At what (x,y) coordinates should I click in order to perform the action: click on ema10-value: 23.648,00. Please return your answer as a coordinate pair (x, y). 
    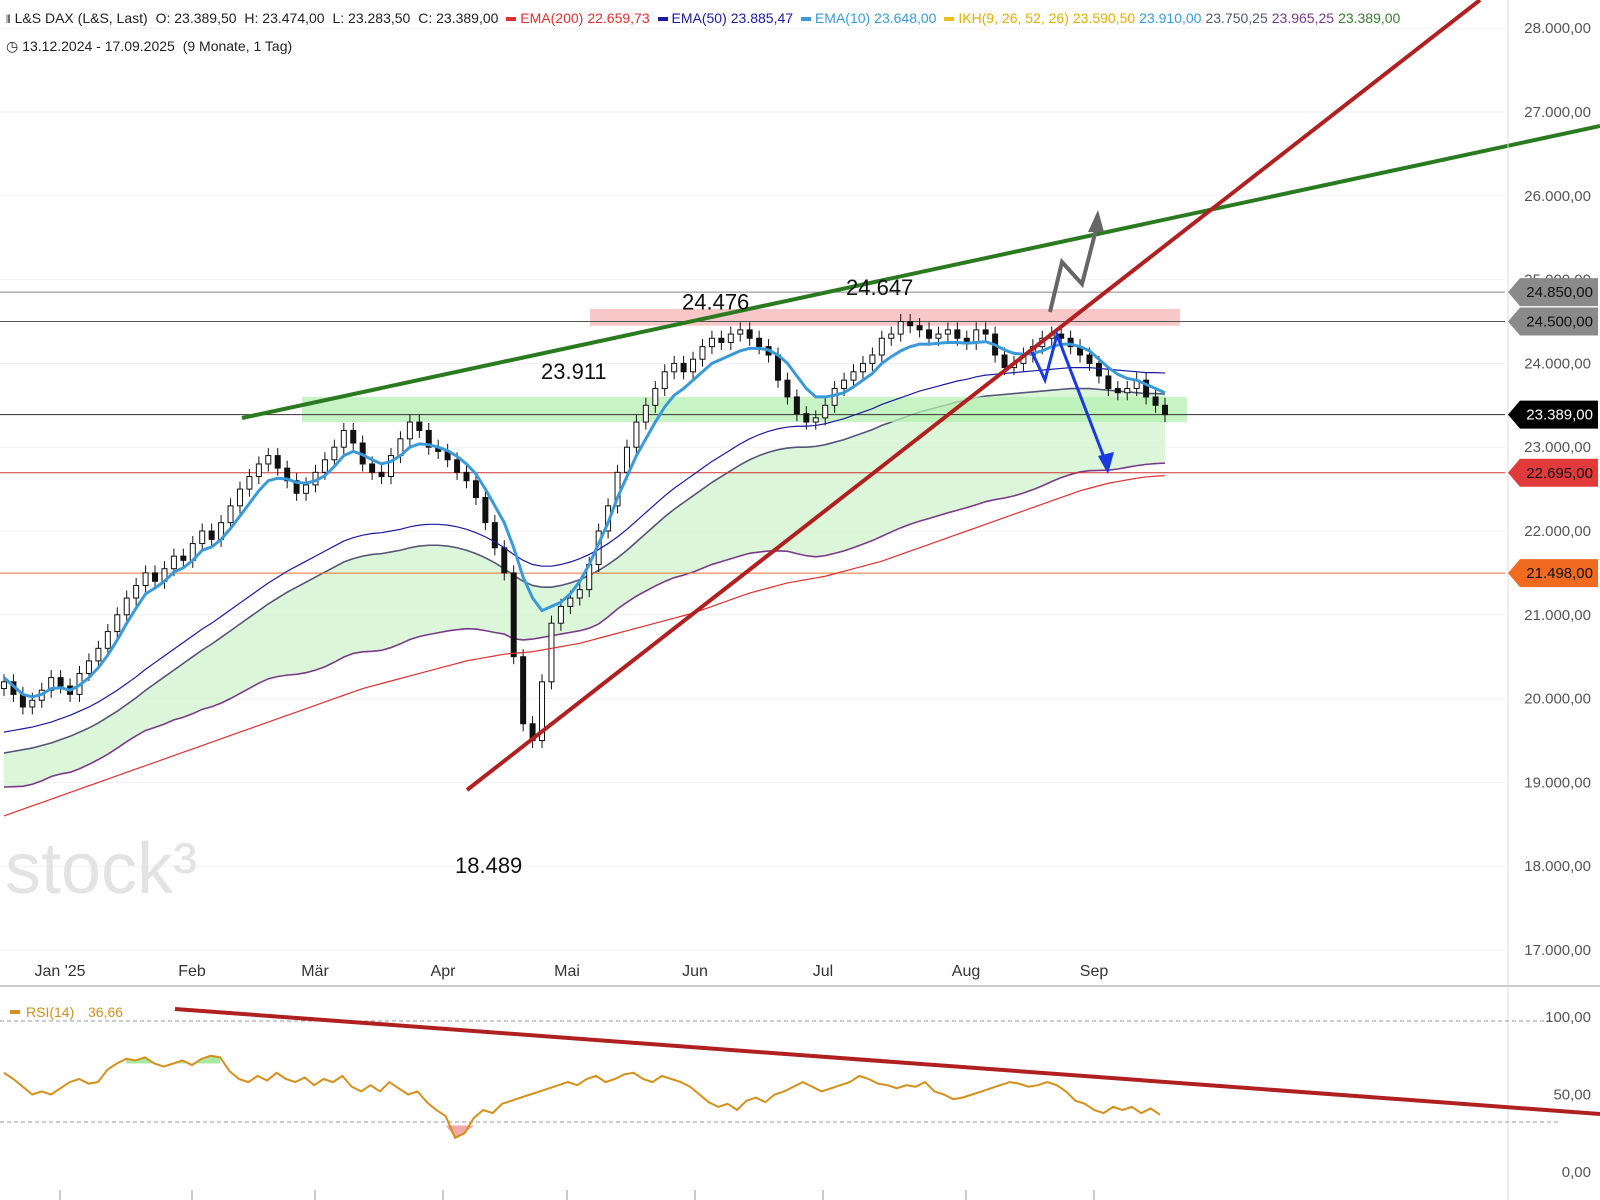
    Looking at the image, I should click on (905, 18).